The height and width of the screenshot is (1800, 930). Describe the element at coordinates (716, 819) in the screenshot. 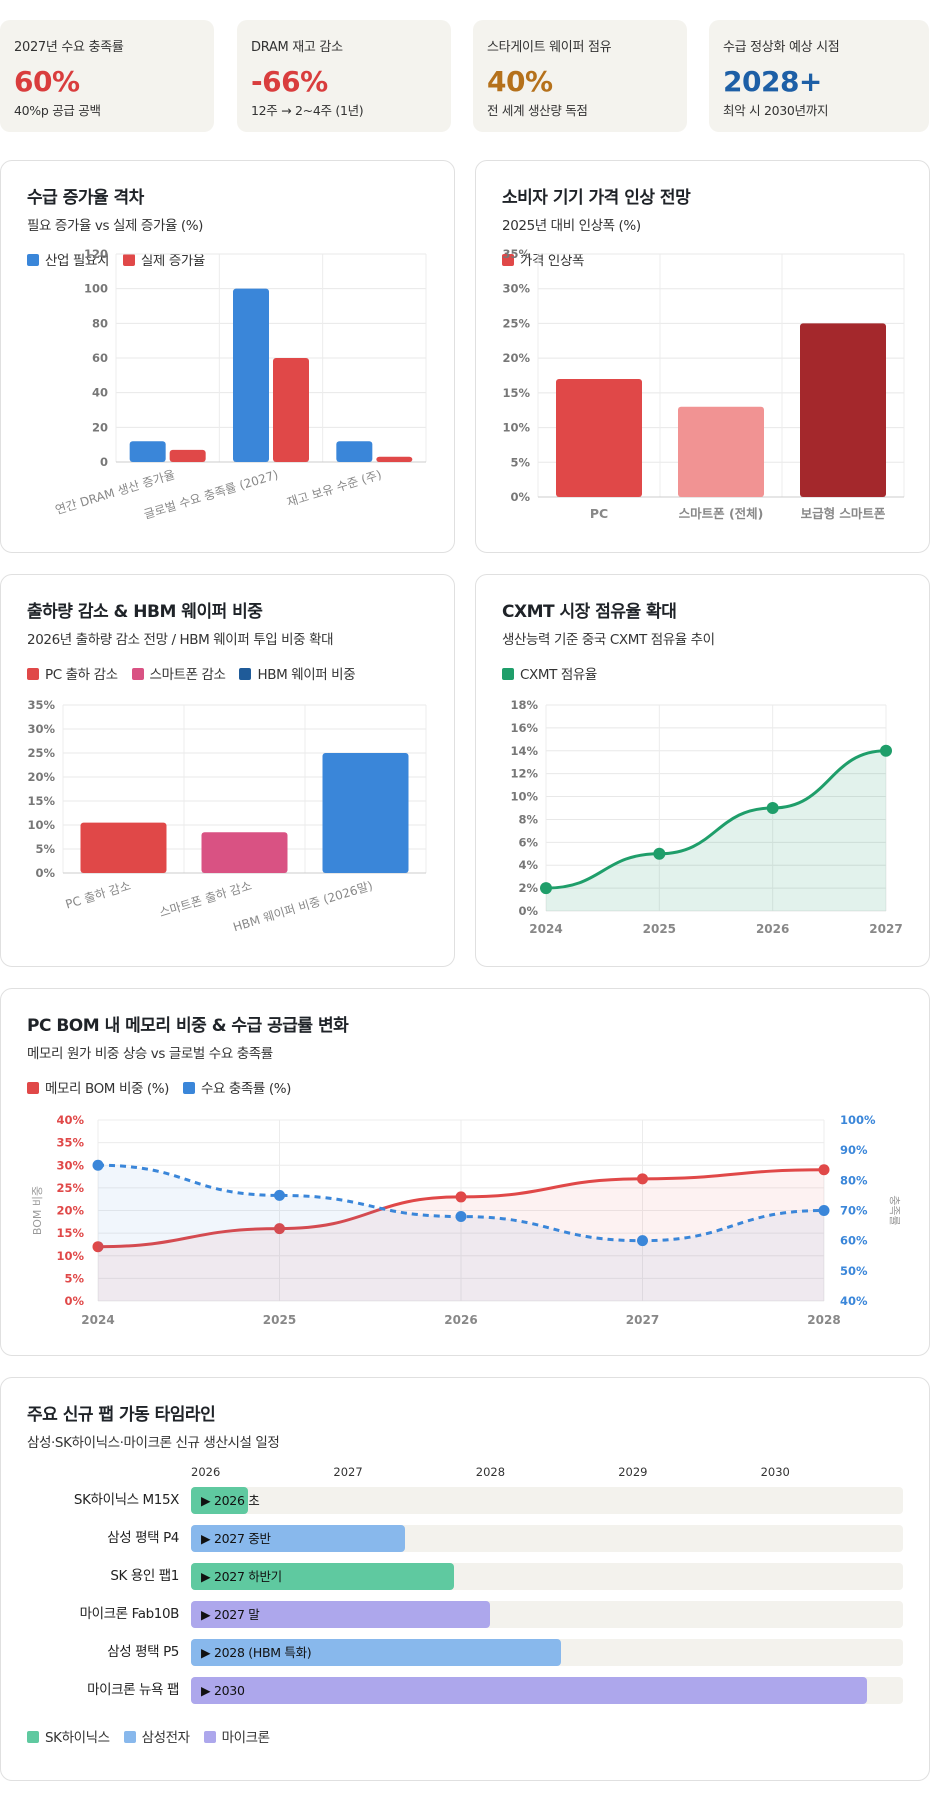

I see `series-line` at that location.